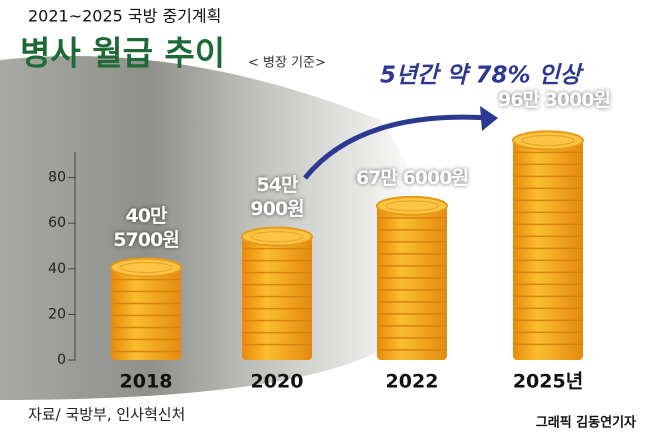 The image size is (649, 445). Describe the element at coordinates (489, 118) in the screenshot. I see `arrow-head` at that location.